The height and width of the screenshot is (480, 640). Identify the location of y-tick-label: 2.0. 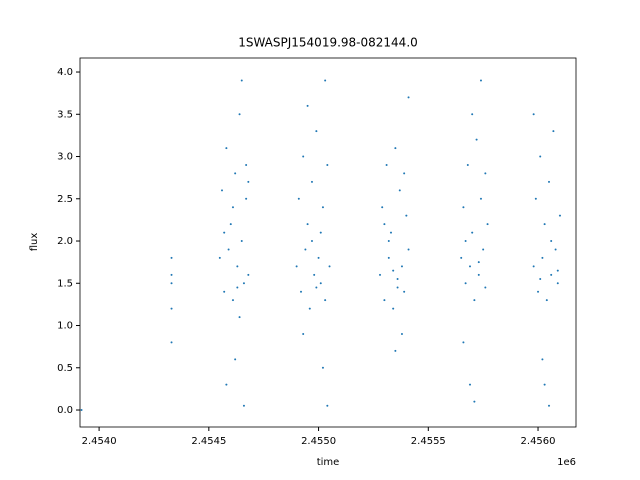
(65, 241).